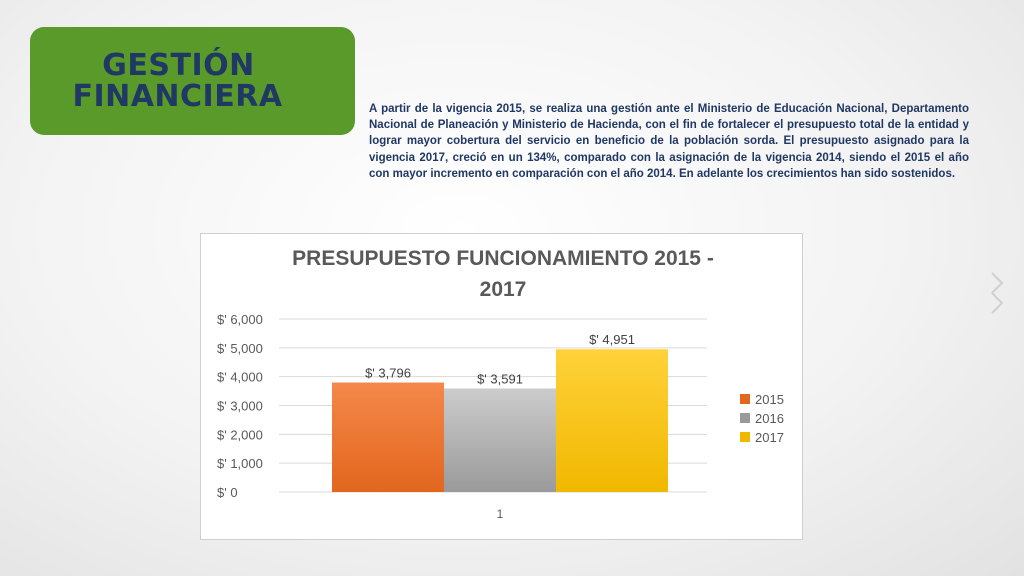  What do you see at coordinates (612, 420) in the screenshot?
I see `bar-2017` at bounding box center [612, 420].